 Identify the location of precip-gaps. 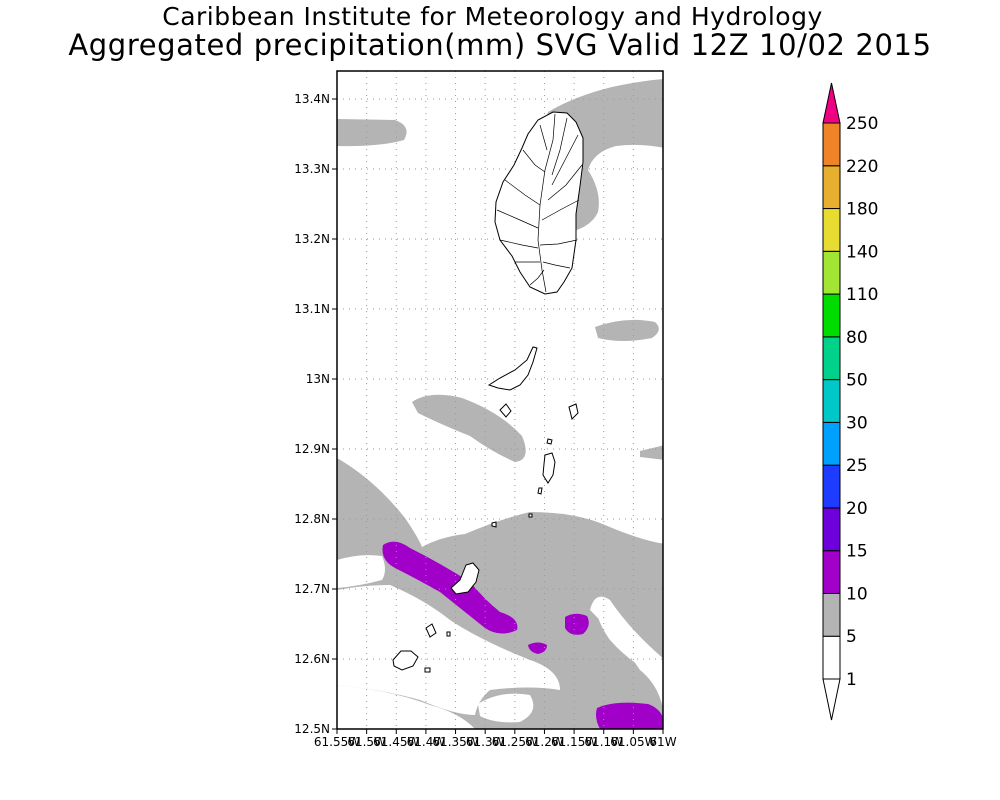
(500, 642).